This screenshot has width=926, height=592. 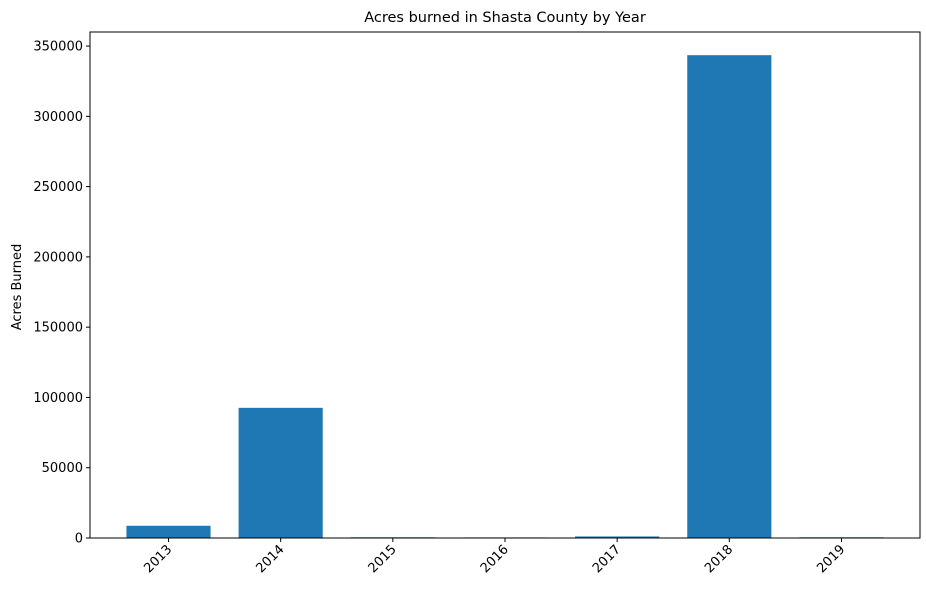 What do you see at coordinates (62, 468) in the screenshot?
I see `y-tick-label-50000: 50000` at bounding box center [62, 468].